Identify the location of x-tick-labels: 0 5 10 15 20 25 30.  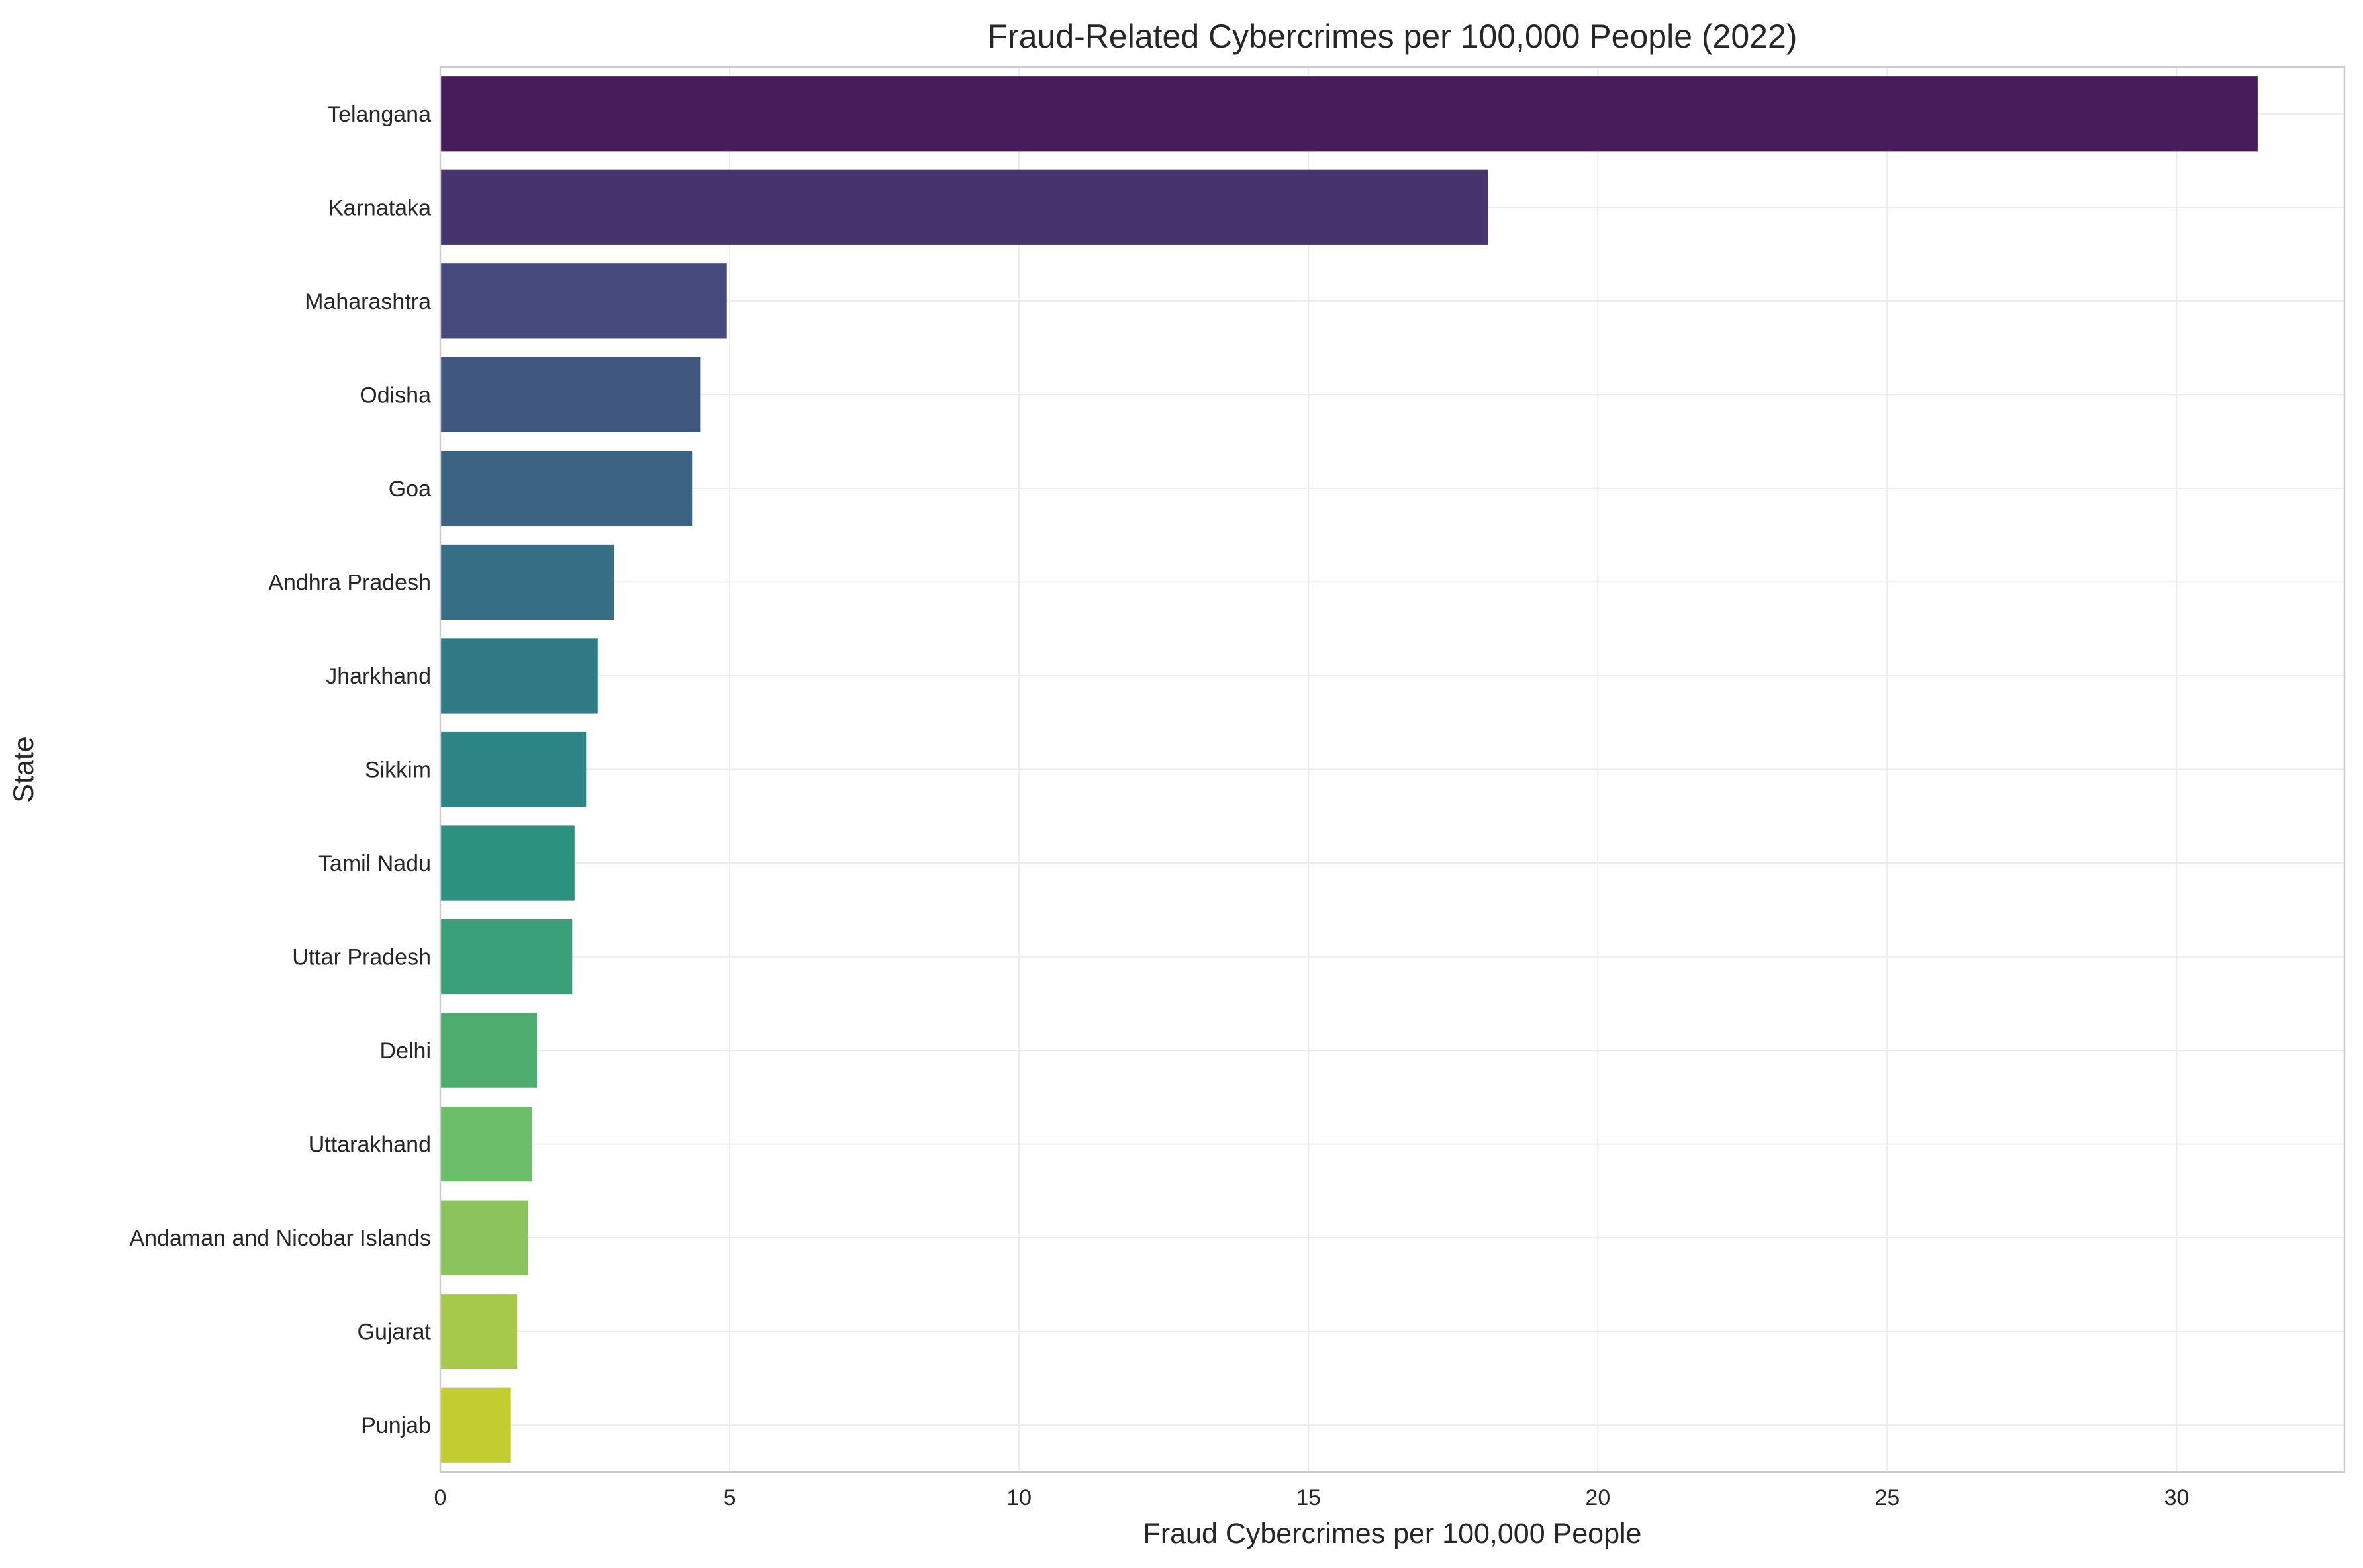
(1312, 1497).